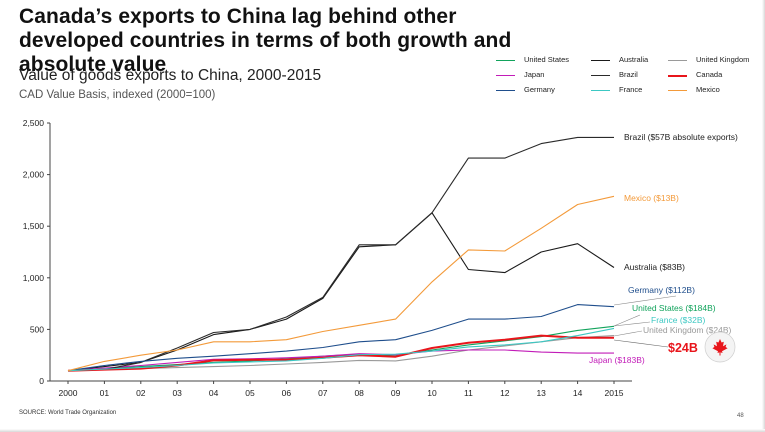 The height and width of the screenshot is (432, 765). What do you see at coordinates (541, 393) in the screenshot?
I see `x-tick-label: 13` at bounding box center [541, 393].